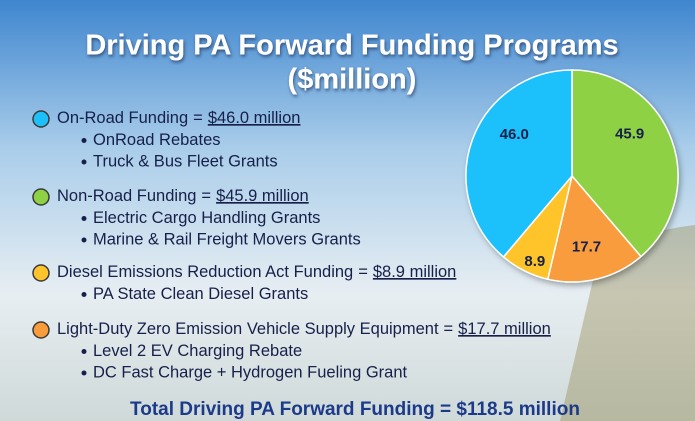 The width and height of the screenshot is (695, 421). I want to click on list-item: Electric Cargo Handling Grants, so click(206, 218).